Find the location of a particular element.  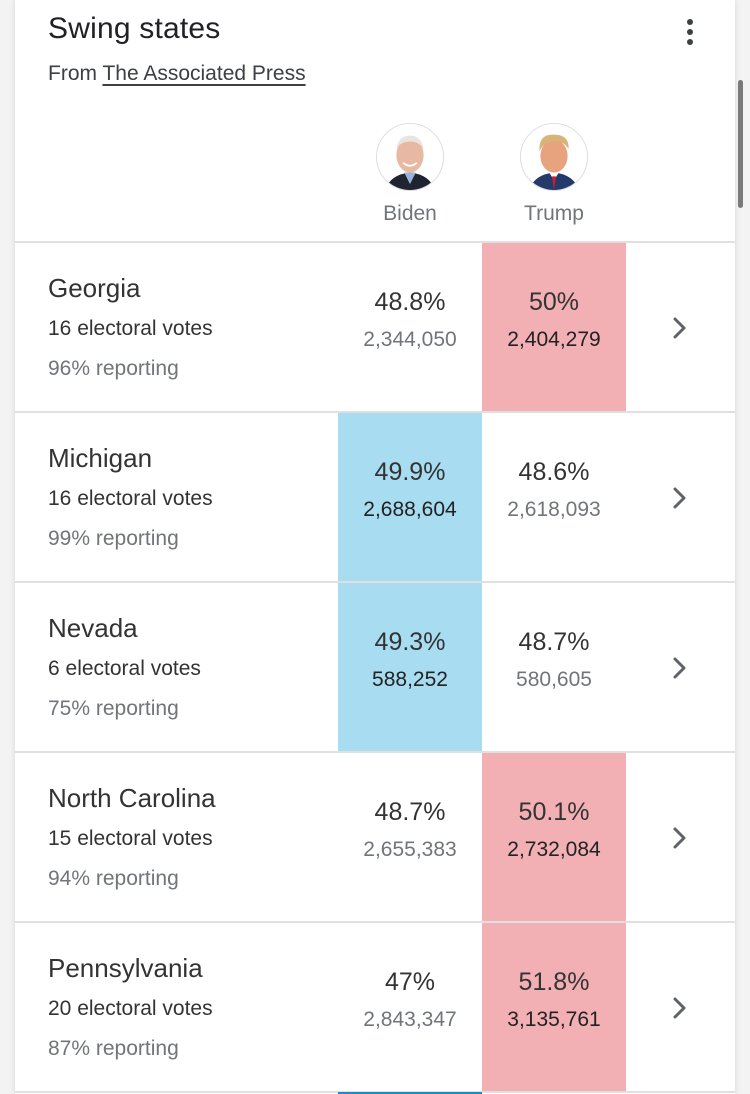

trump-percent: 48.6% is located at coordinates (554, 472).